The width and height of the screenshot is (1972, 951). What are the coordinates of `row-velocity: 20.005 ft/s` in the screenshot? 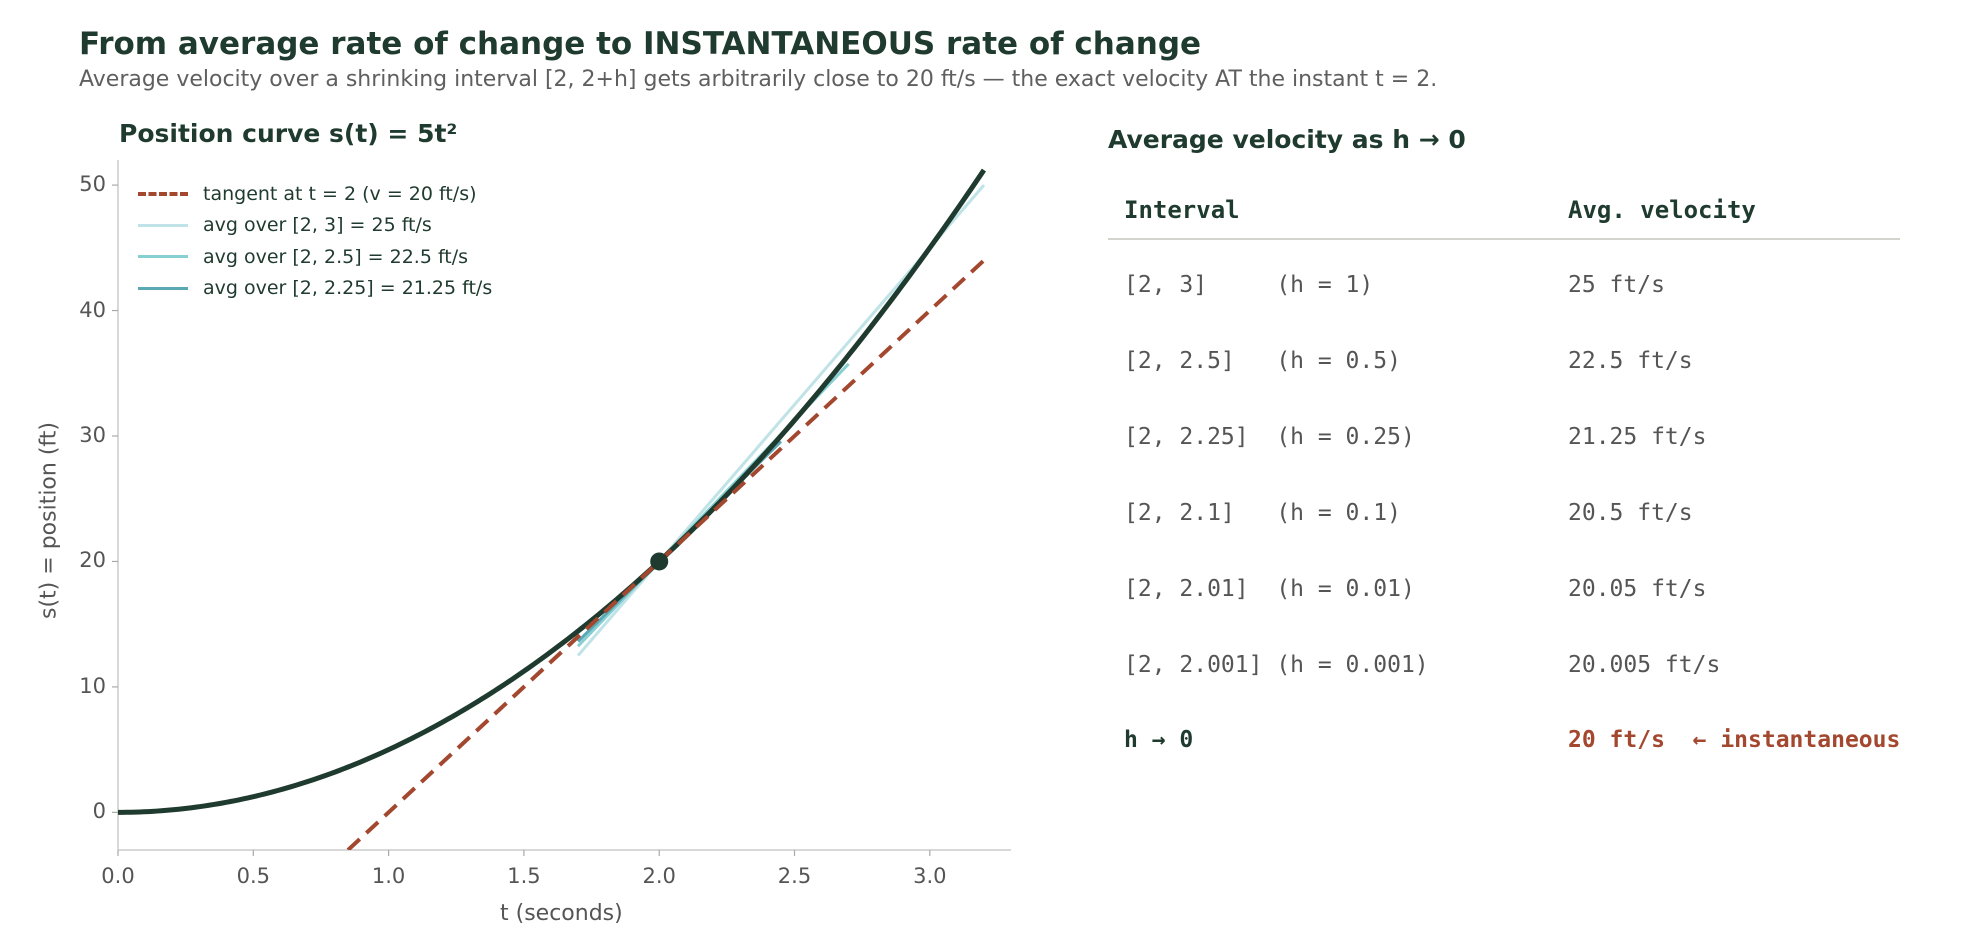 It's located at (1644, 665).